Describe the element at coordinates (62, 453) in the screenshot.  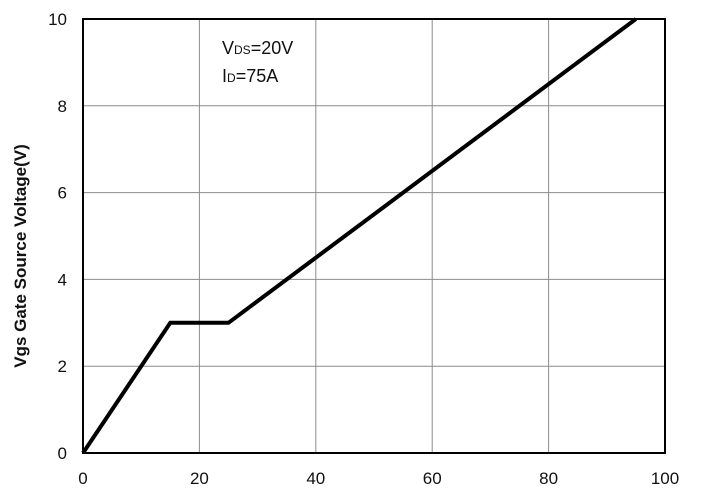
I see `y-tick-label: 0` at that location.